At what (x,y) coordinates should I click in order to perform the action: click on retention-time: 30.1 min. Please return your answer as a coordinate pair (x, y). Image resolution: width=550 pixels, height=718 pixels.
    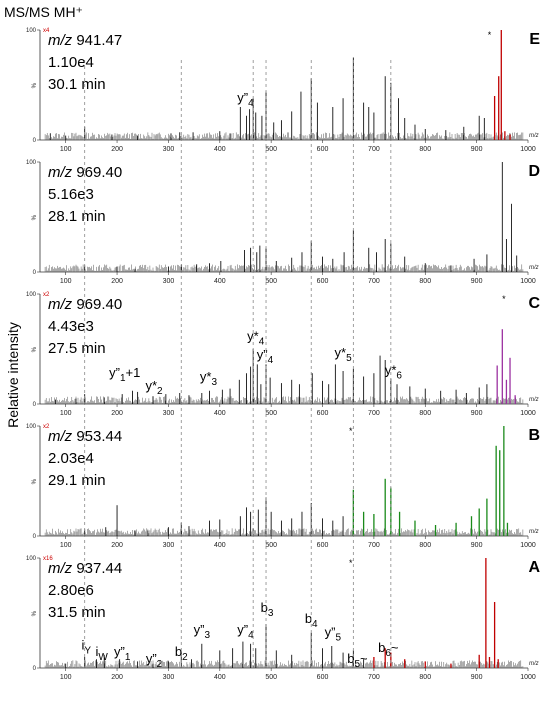
    Looking at the image, I should click on (77, 84).